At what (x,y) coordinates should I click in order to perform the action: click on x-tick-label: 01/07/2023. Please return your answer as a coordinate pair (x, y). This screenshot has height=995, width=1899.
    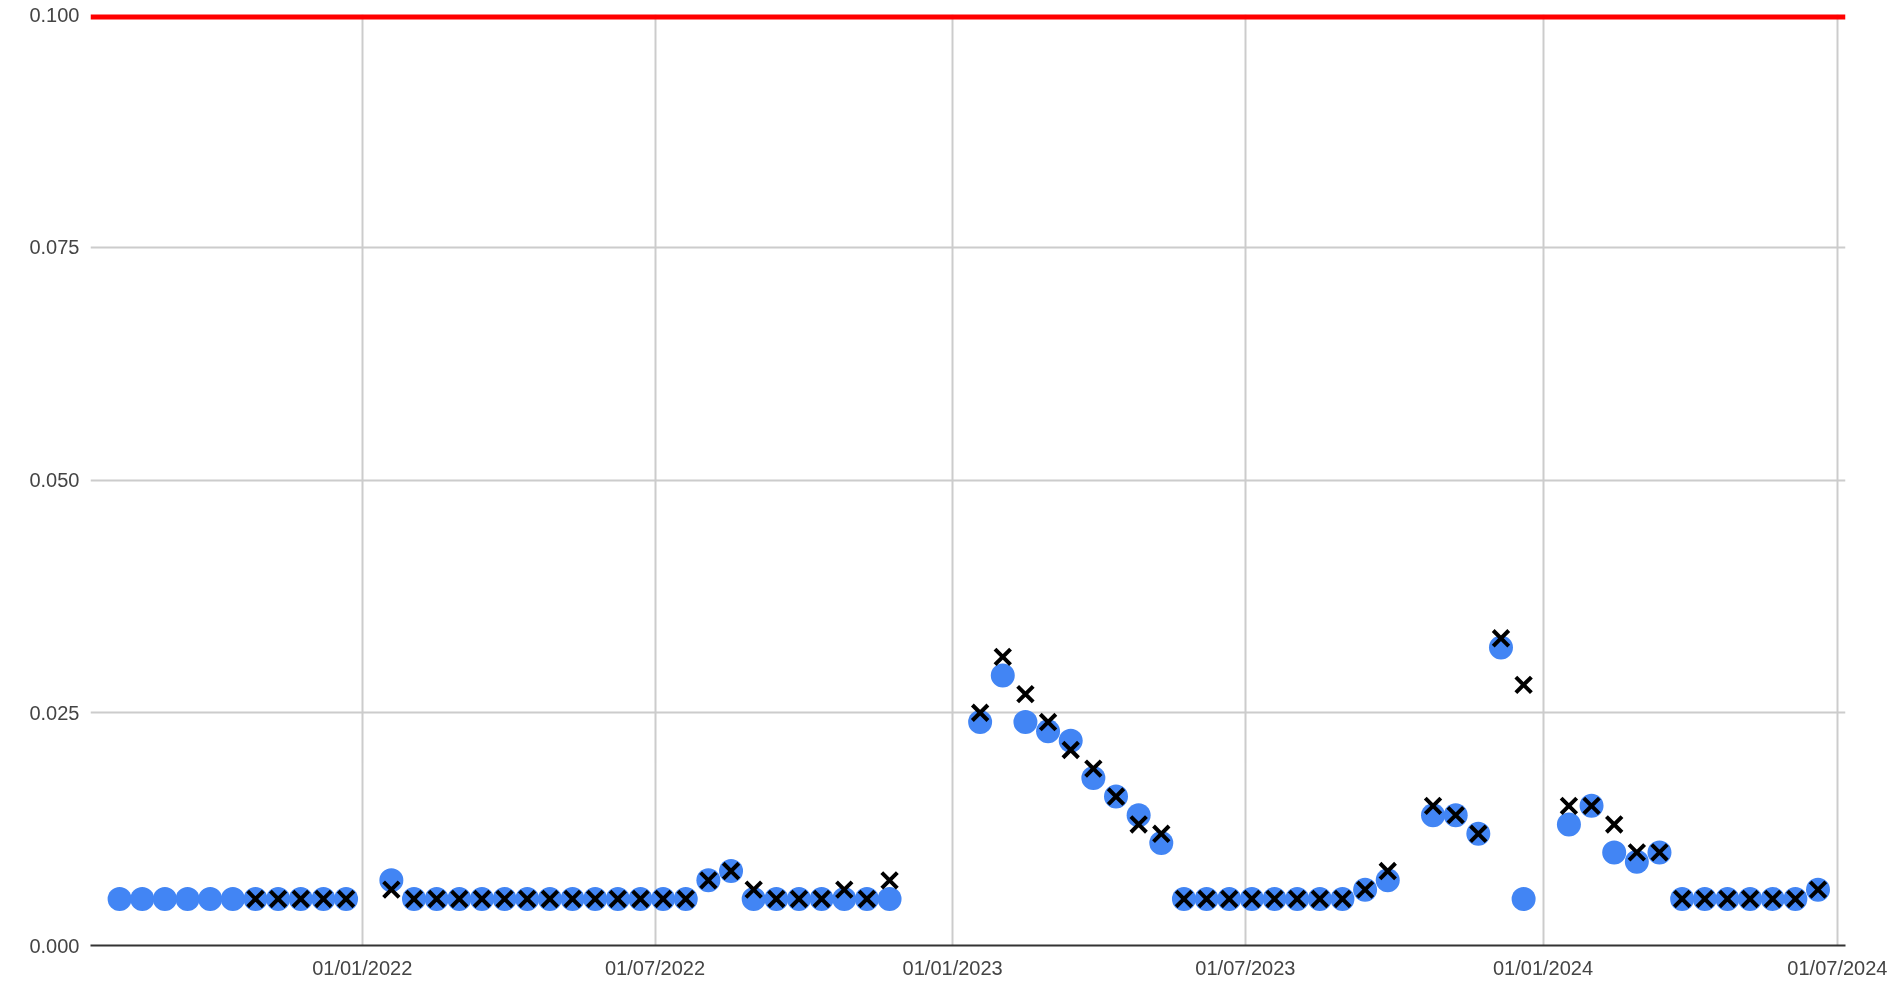
    Looking at the image, I should click on (1245, 967).